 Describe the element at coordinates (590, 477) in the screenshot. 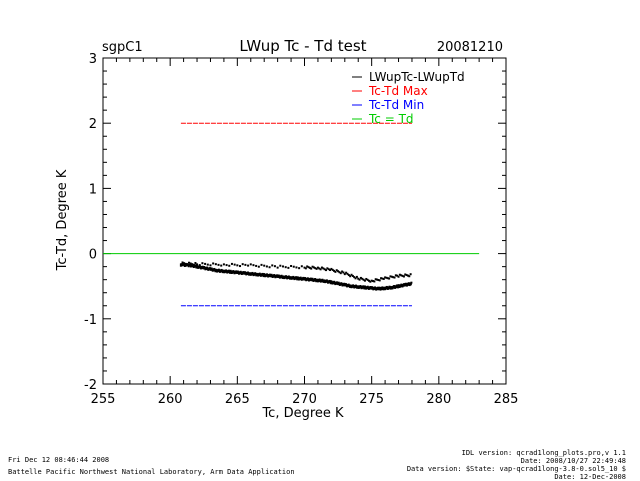

I see `footer-right-4: Date: 12-Dec-2008` at that location.